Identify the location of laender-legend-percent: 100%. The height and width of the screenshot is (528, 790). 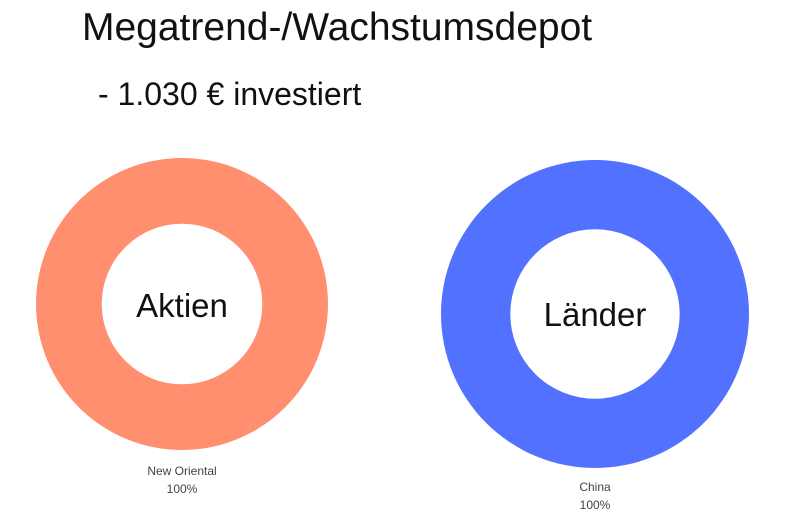
(595, 505).